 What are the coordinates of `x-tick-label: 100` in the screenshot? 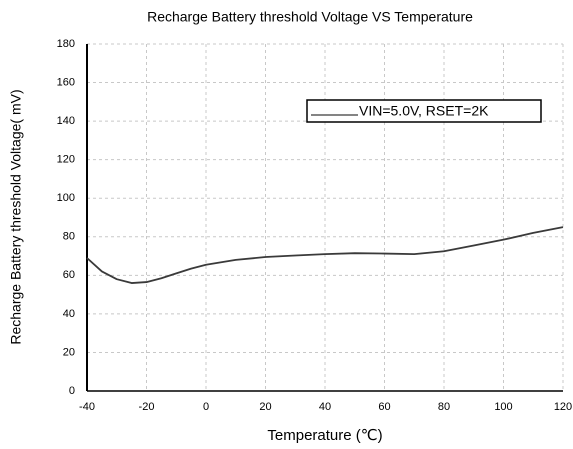 It's located at (503, 407).